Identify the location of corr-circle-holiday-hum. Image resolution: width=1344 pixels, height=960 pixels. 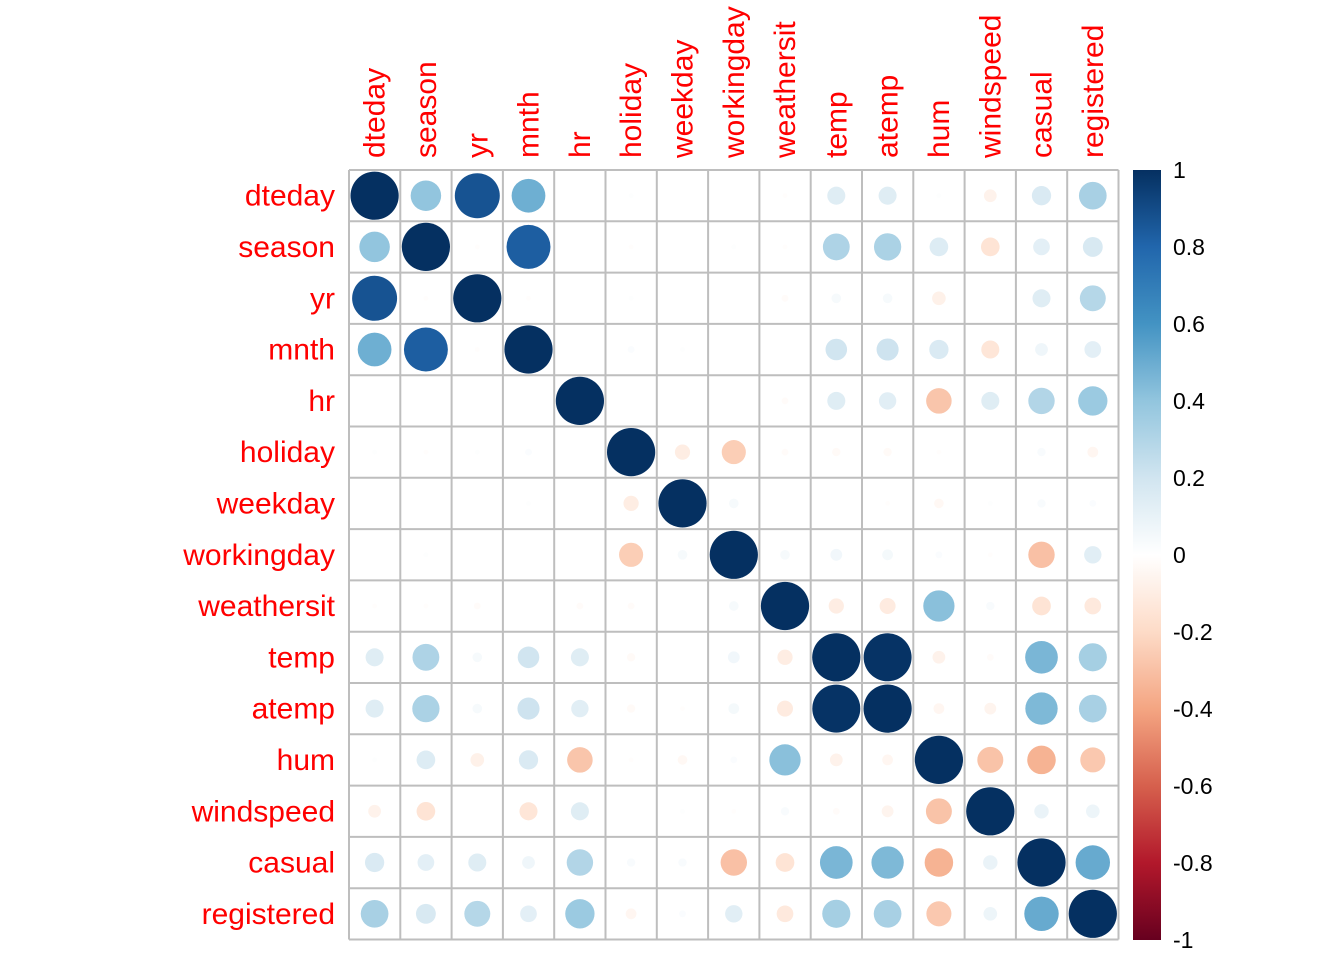
(939, 452).